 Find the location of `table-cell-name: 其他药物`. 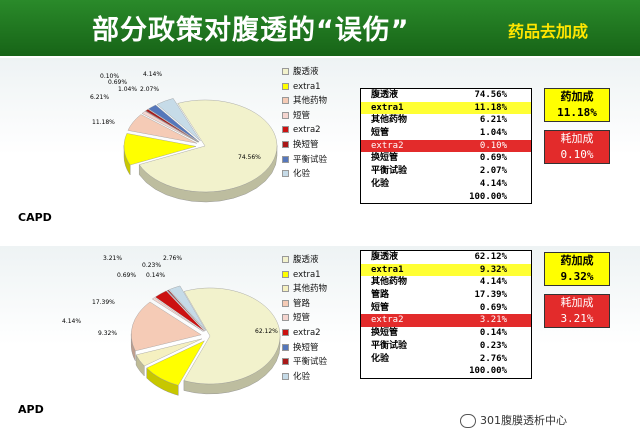

table-cell-name: 其他药物 is located at coordinates (389, 120).